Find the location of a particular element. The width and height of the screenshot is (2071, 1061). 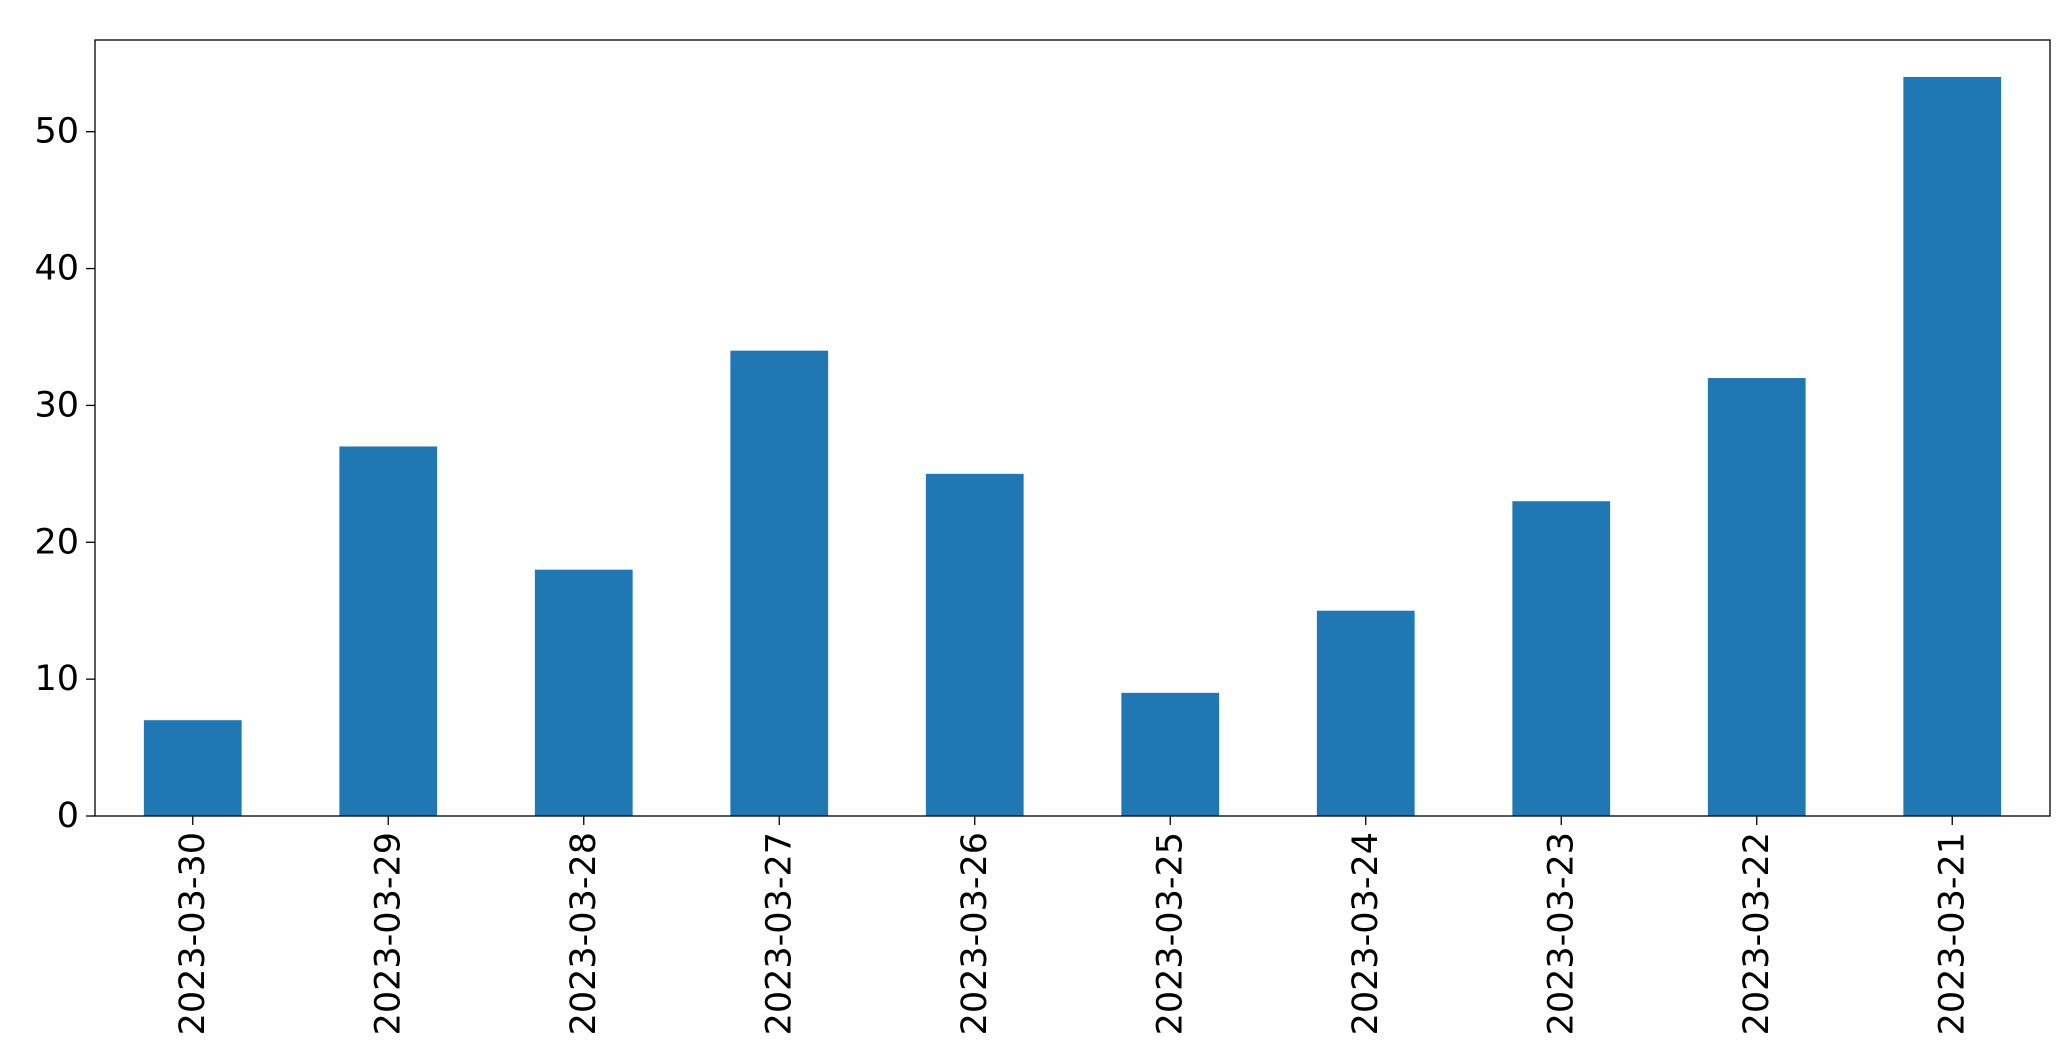

x-tick-label: 2023-03-26 is located at coordinates (975, 933).